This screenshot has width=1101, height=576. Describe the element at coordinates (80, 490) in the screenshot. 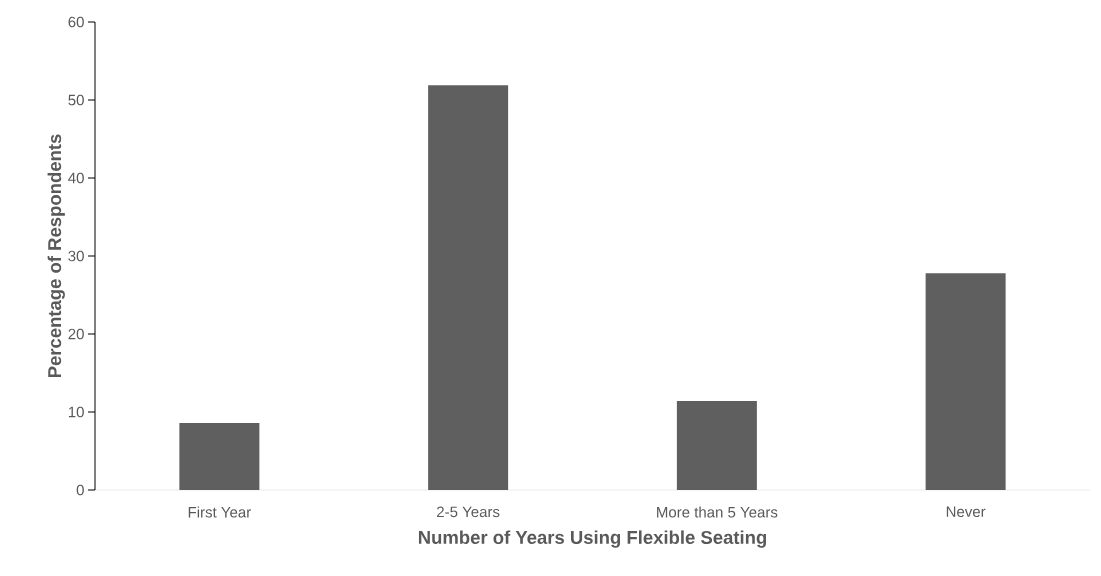

I see `y-tick-label: 0` at that location.